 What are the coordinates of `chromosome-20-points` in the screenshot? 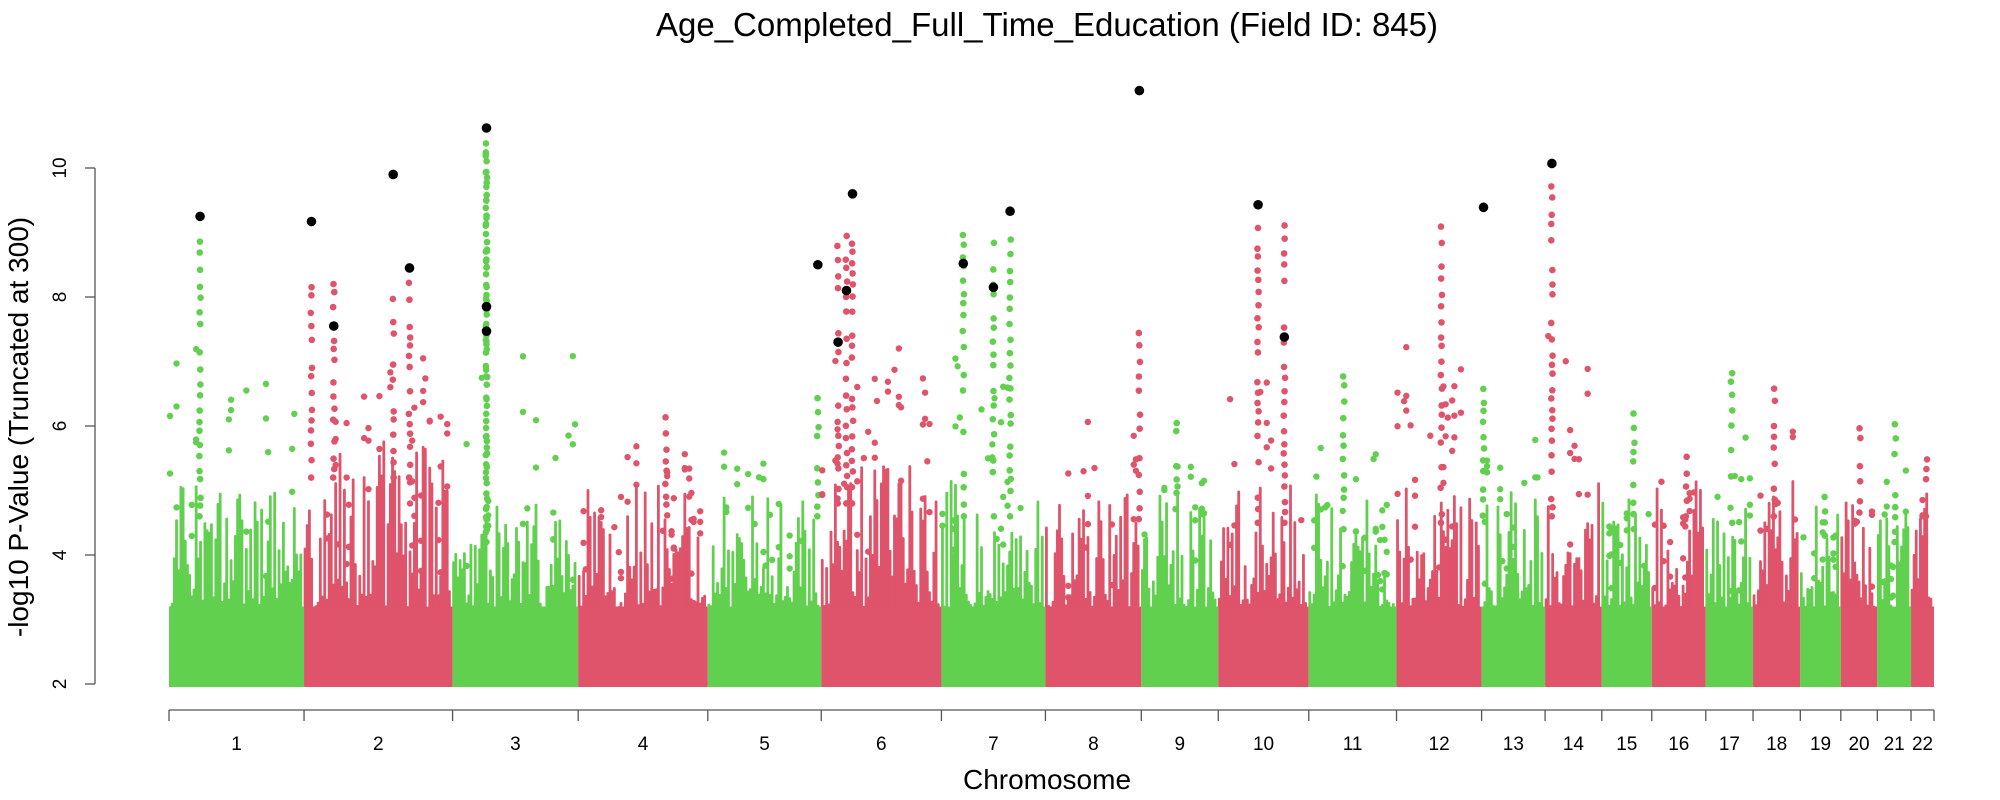 It's located at (1859, 556).